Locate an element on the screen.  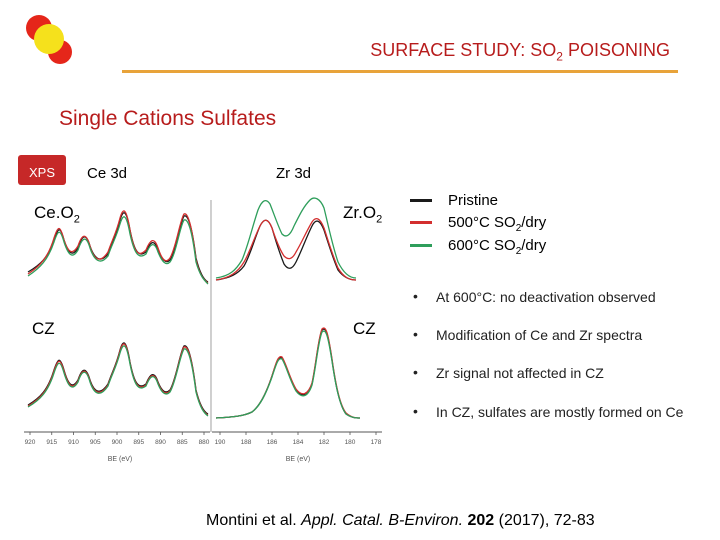
ce-tick-label: 905 is located at coordinates (95, 442).